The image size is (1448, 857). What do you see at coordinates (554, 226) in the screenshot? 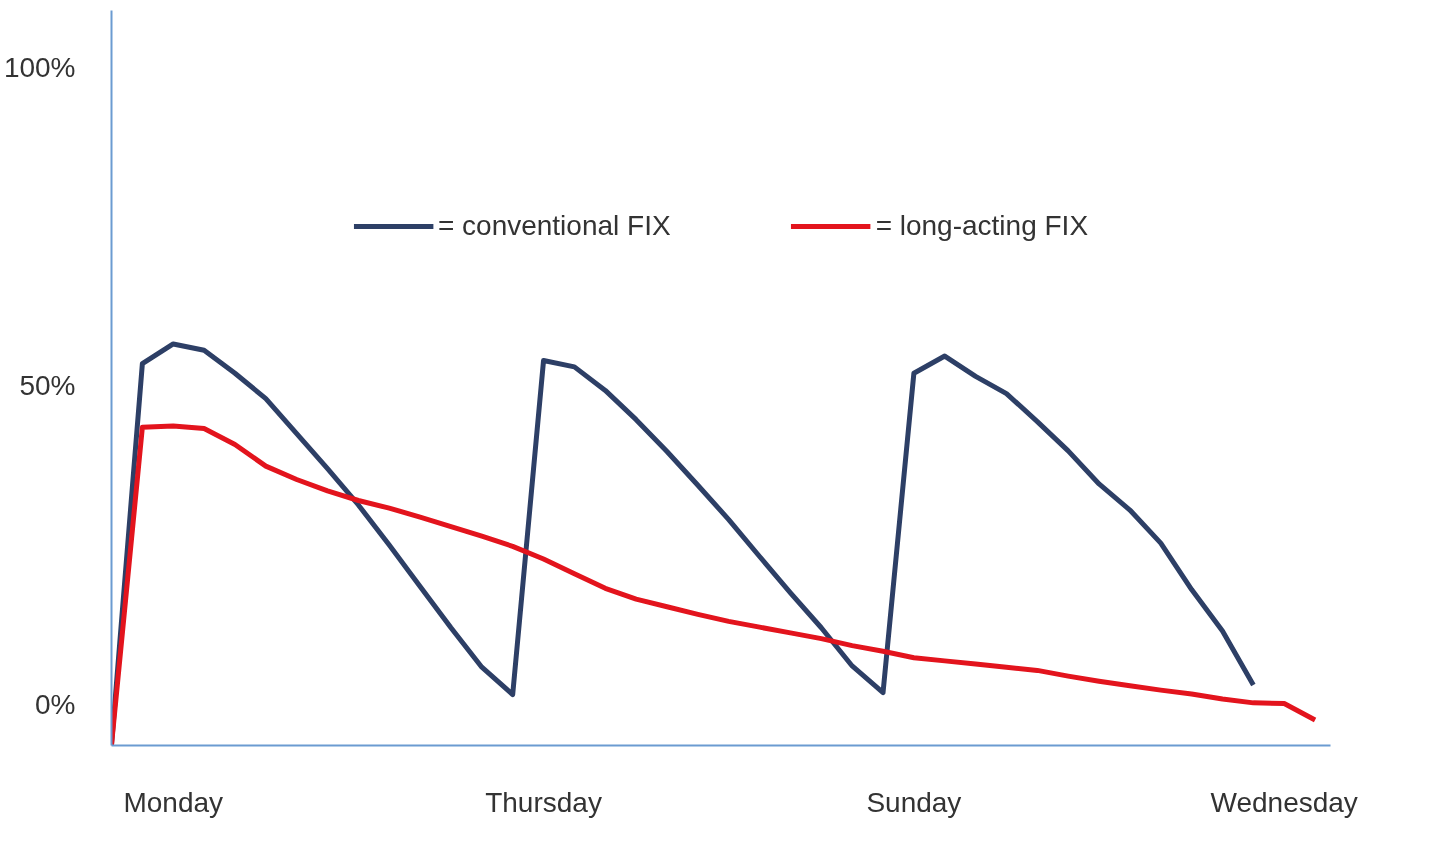
I see `legend-label: = conventional FIX` at bounding box center [554, 226].